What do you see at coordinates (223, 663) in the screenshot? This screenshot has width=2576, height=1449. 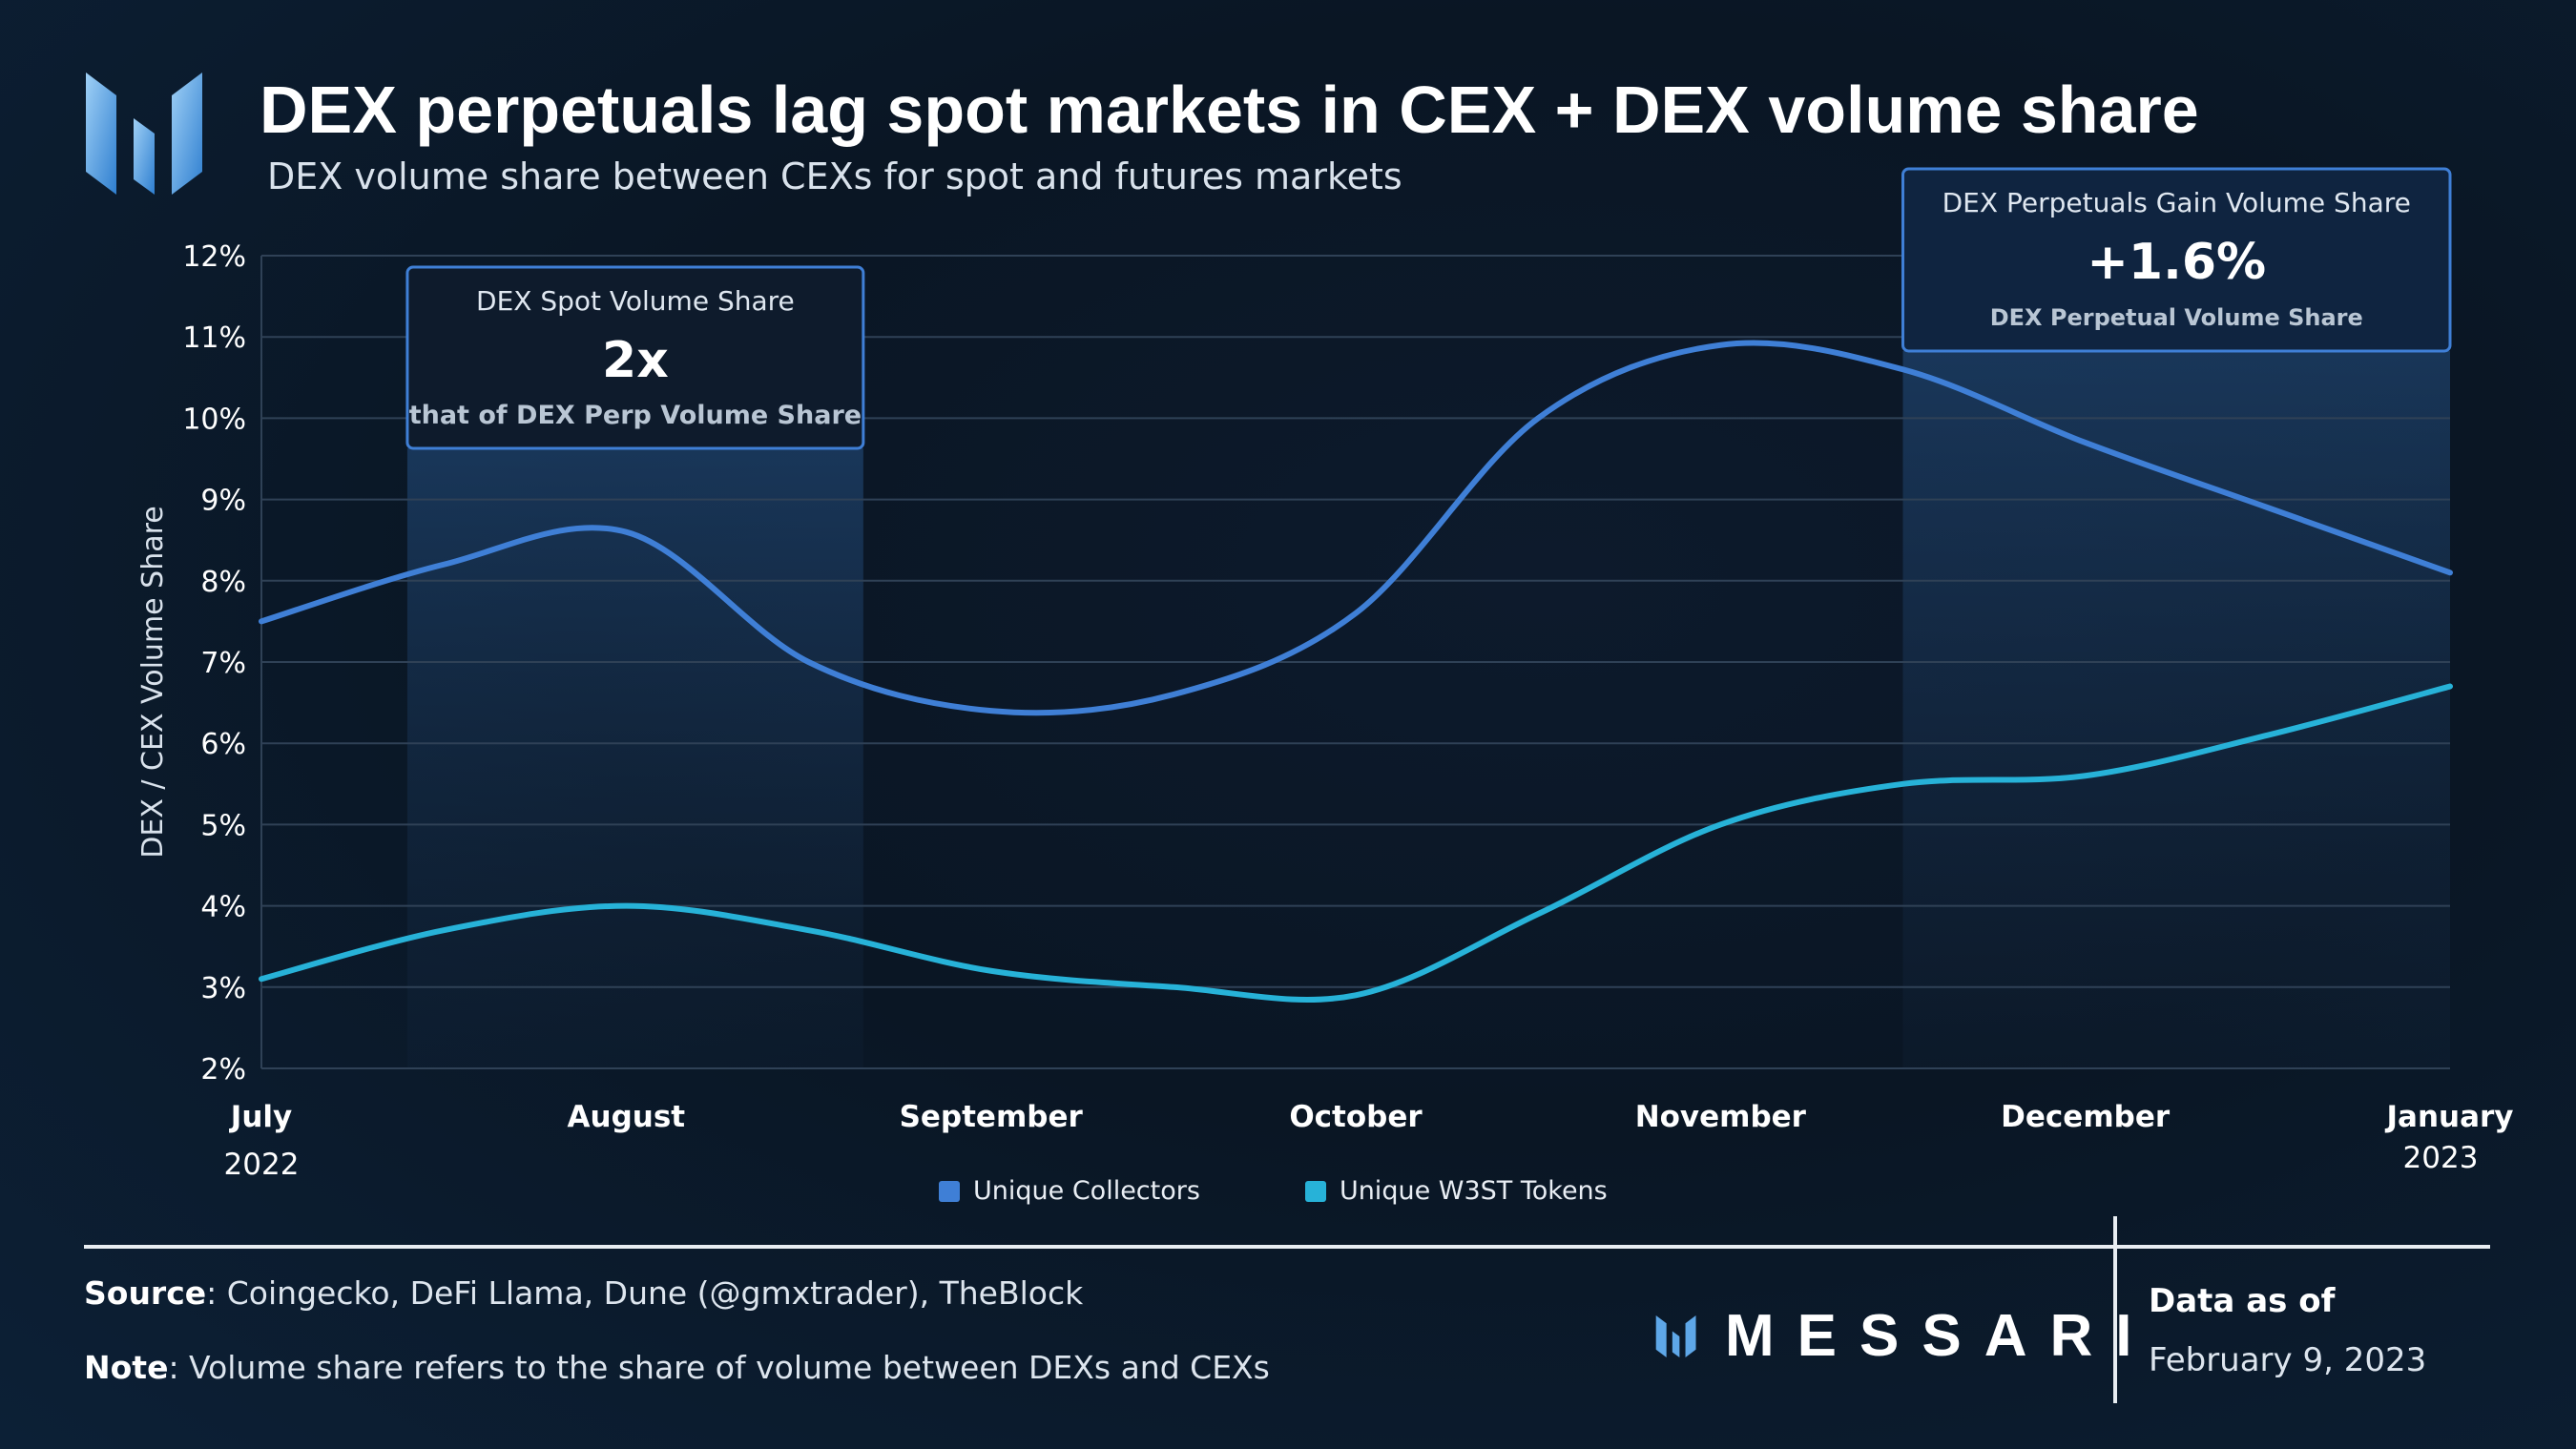 I see `y-tick-label: 7%` at bounding box center [223, 663].